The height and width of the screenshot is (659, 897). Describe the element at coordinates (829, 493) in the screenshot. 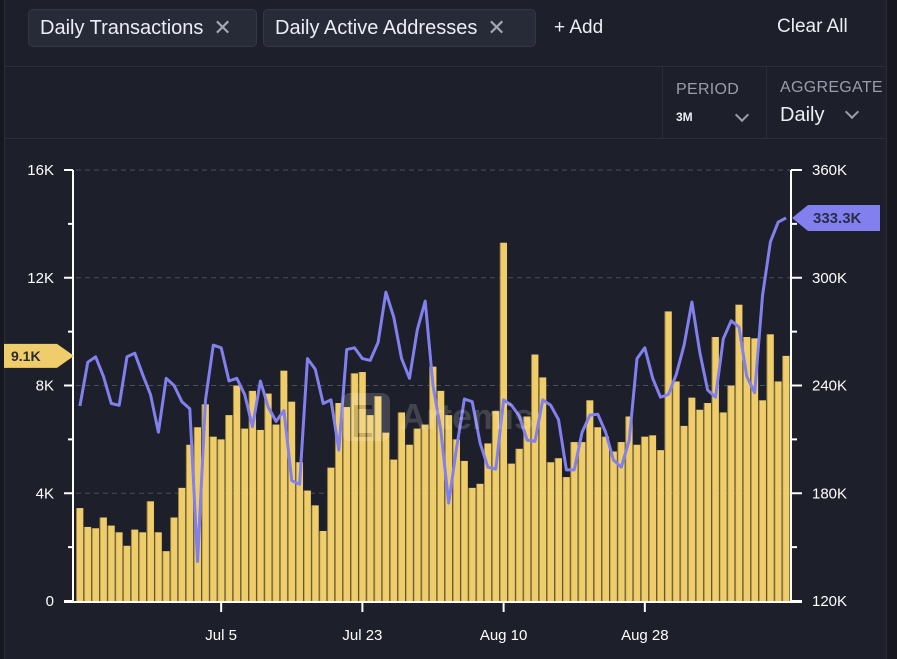

I see `right-axis-tick-label: 180K` at that location.